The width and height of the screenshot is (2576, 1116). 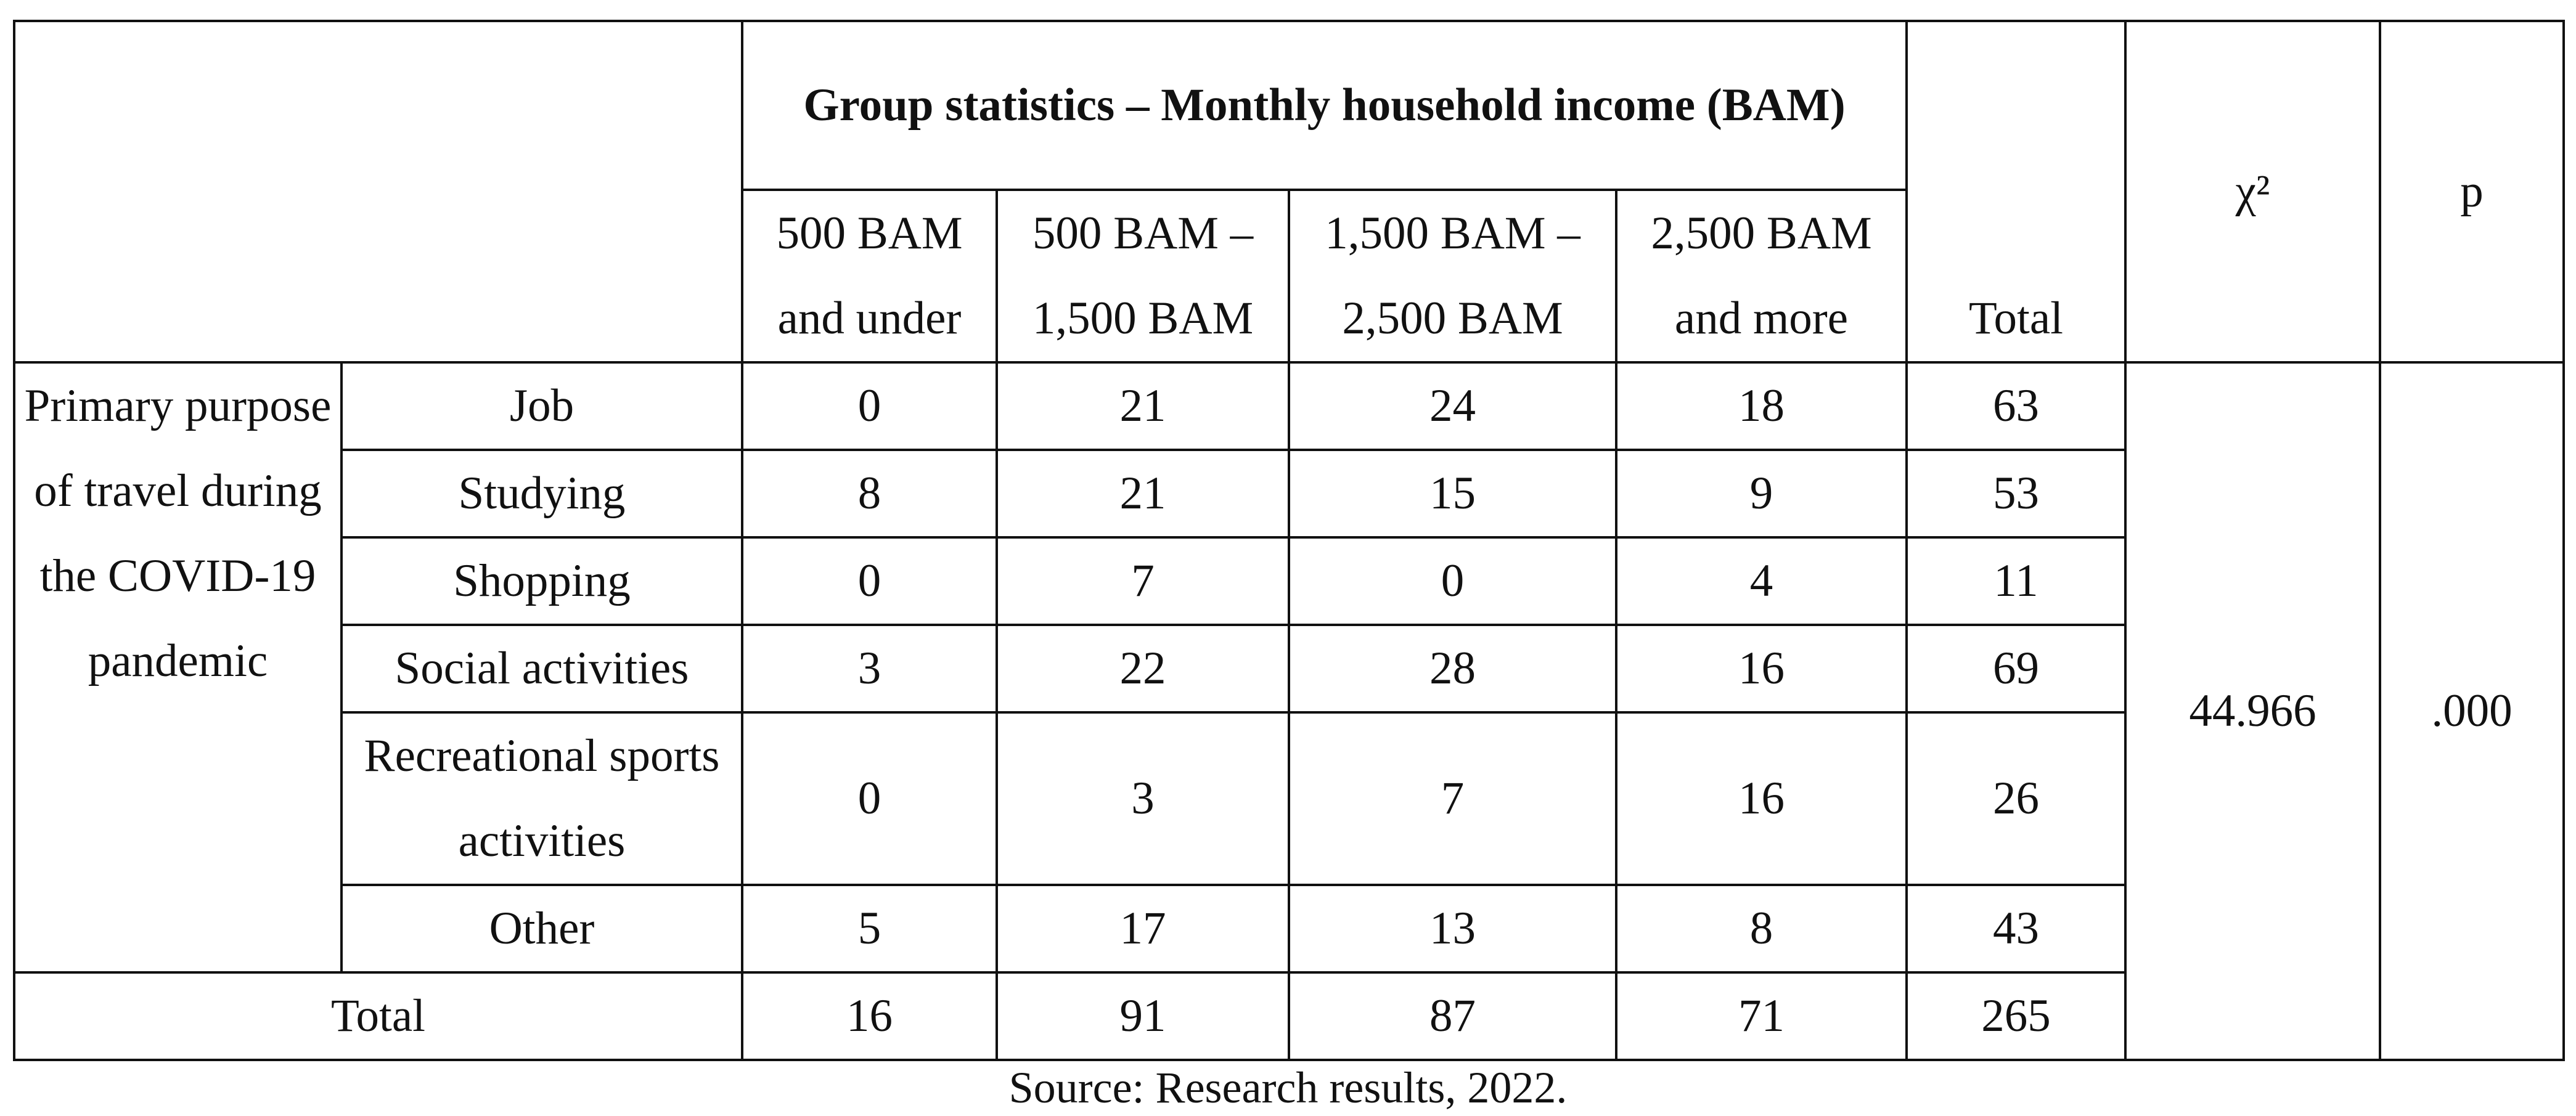 I want to click on cell: 63, so click(x=2016, y=406).